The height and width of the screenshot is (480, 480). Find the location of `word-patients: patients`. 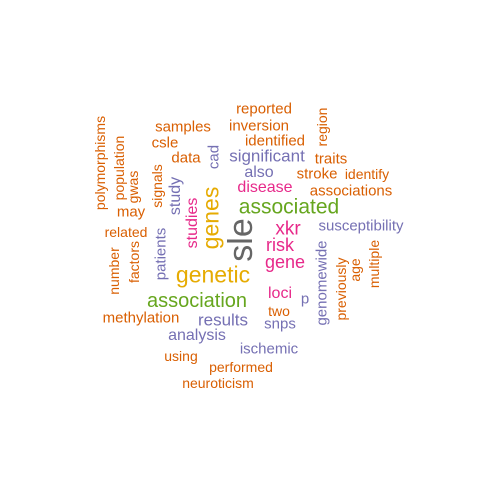

word-patients: patients is located at coordinates (161, 254).